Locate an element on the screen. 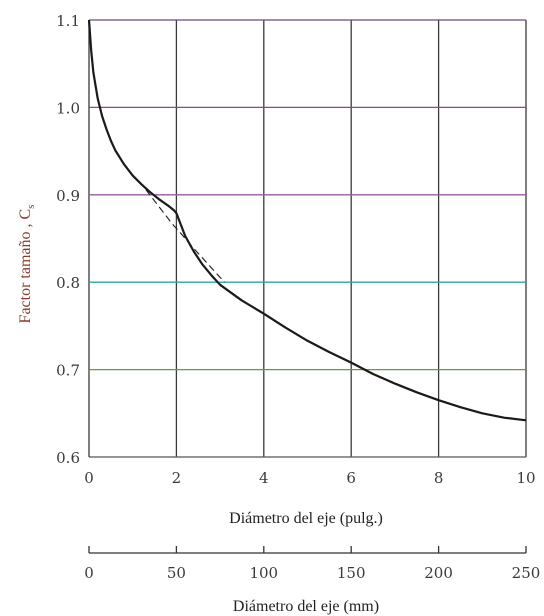 Image resolution: width=544 pixels, height=616 pixels. x-tick-label-4: 8 is located at coordinates (439, 478).